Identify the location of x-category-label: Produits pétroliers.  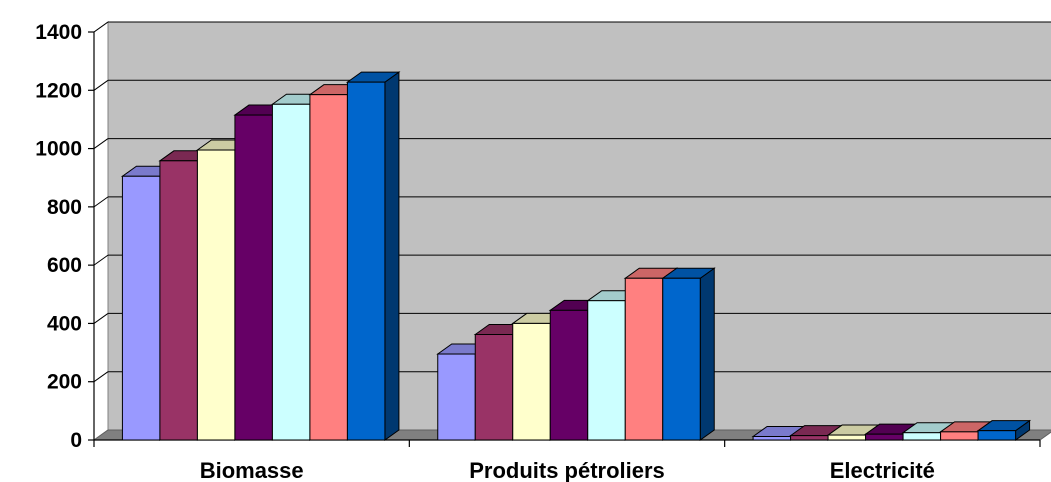
(567, 470).